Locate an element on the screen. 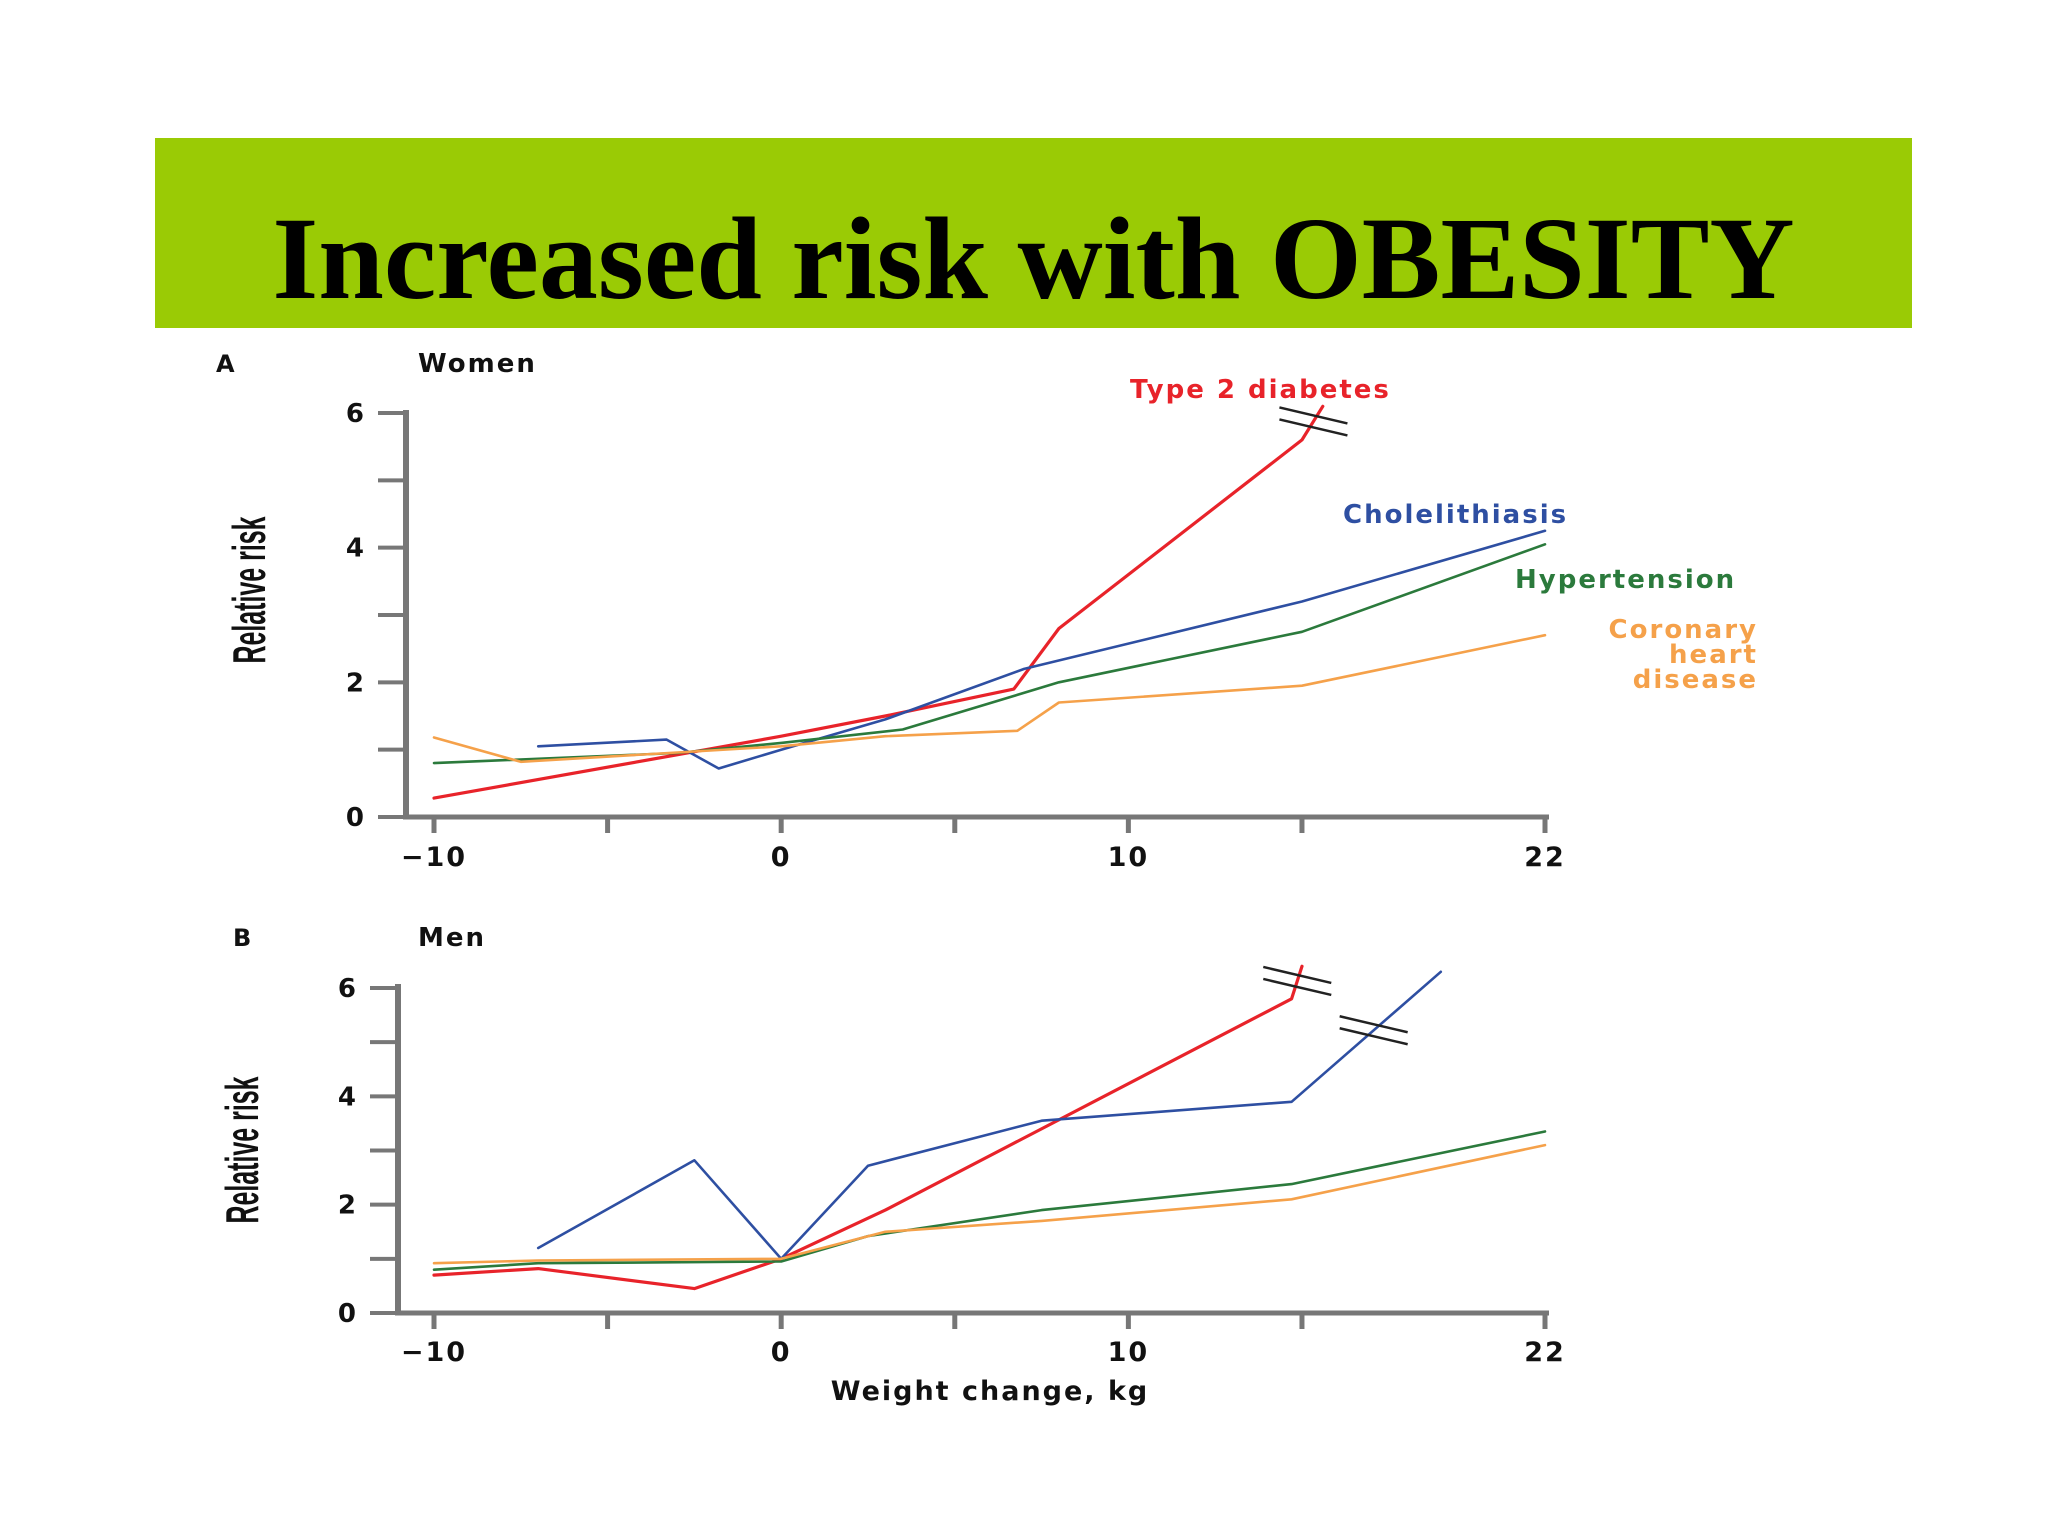 The width and height of the screenshot is (2048, 1536). panel-a-x-tick-label: 10 is located at coordinates (1129, 857).